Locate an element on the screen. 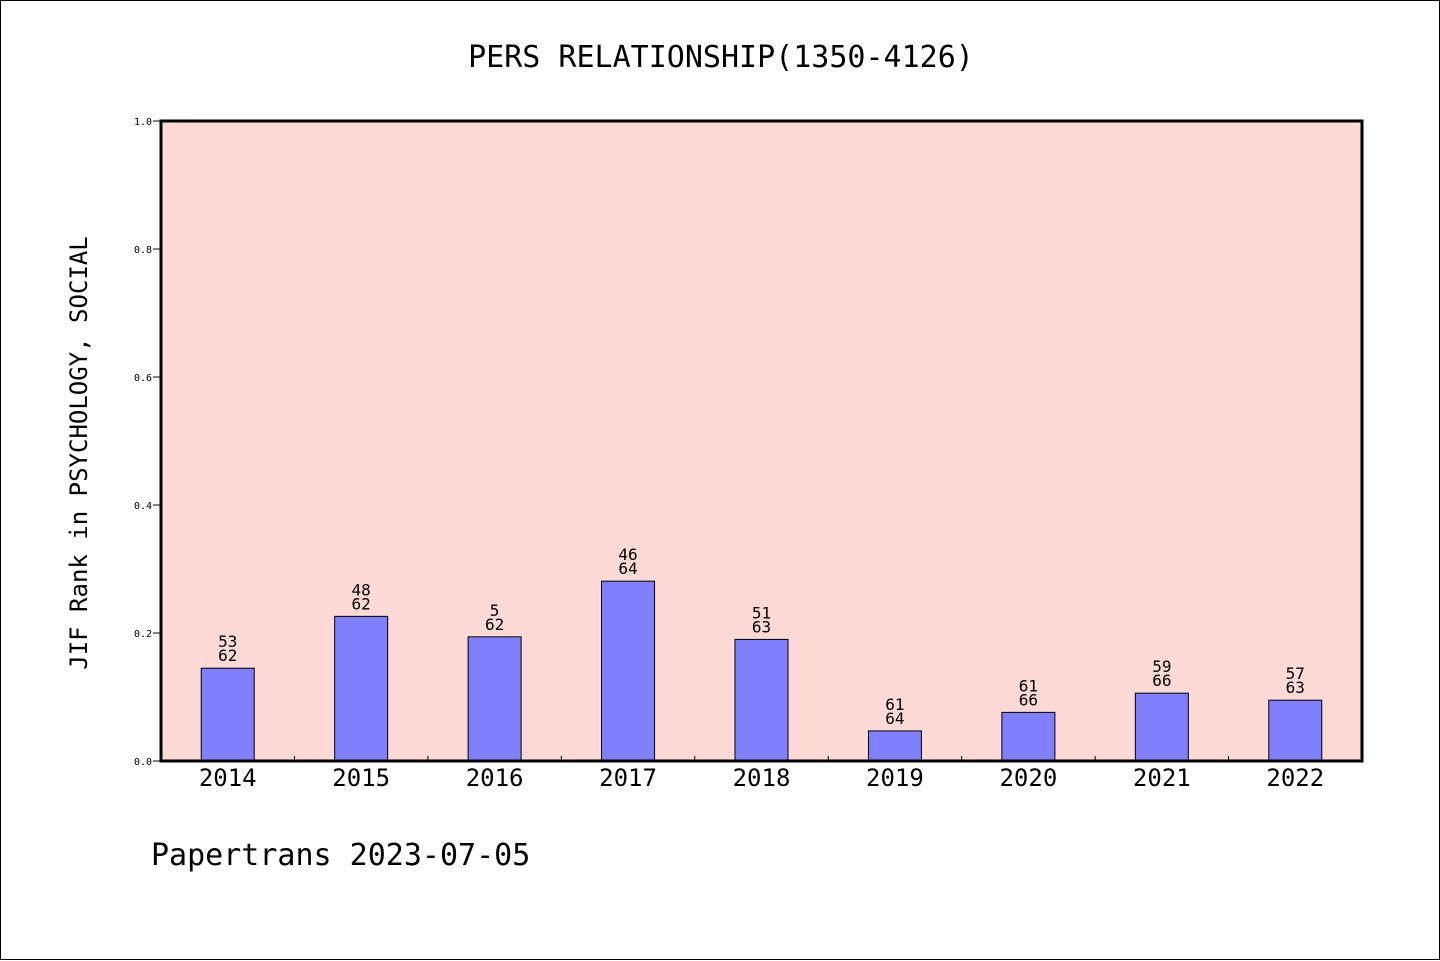 This screenshot has width=1440, height=961. x-tick-label-2020: 2020 is located at coordinates (1028, 778).